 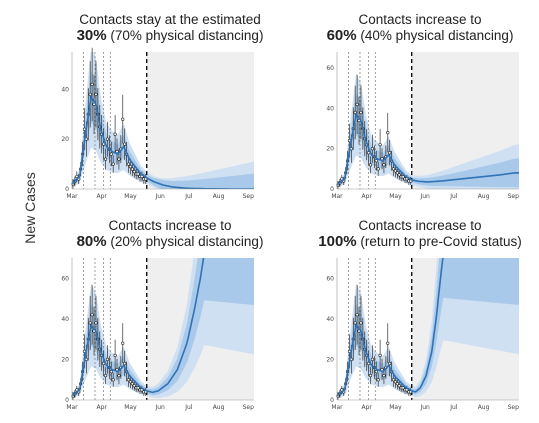 What do you see at coordinates (337, 196) in the screenshot?
I see `x-tick-label: Mar` at bounding box center [337, 196].